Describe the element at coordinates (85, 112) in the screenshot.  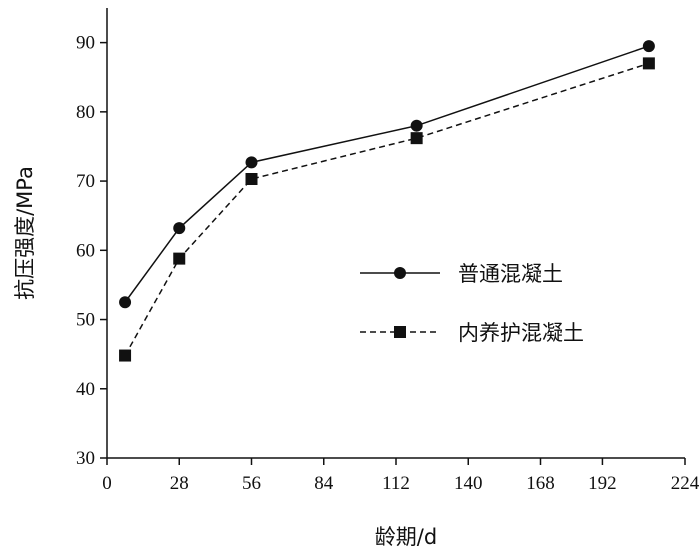
I see `y-tick-label: 80` at that location.